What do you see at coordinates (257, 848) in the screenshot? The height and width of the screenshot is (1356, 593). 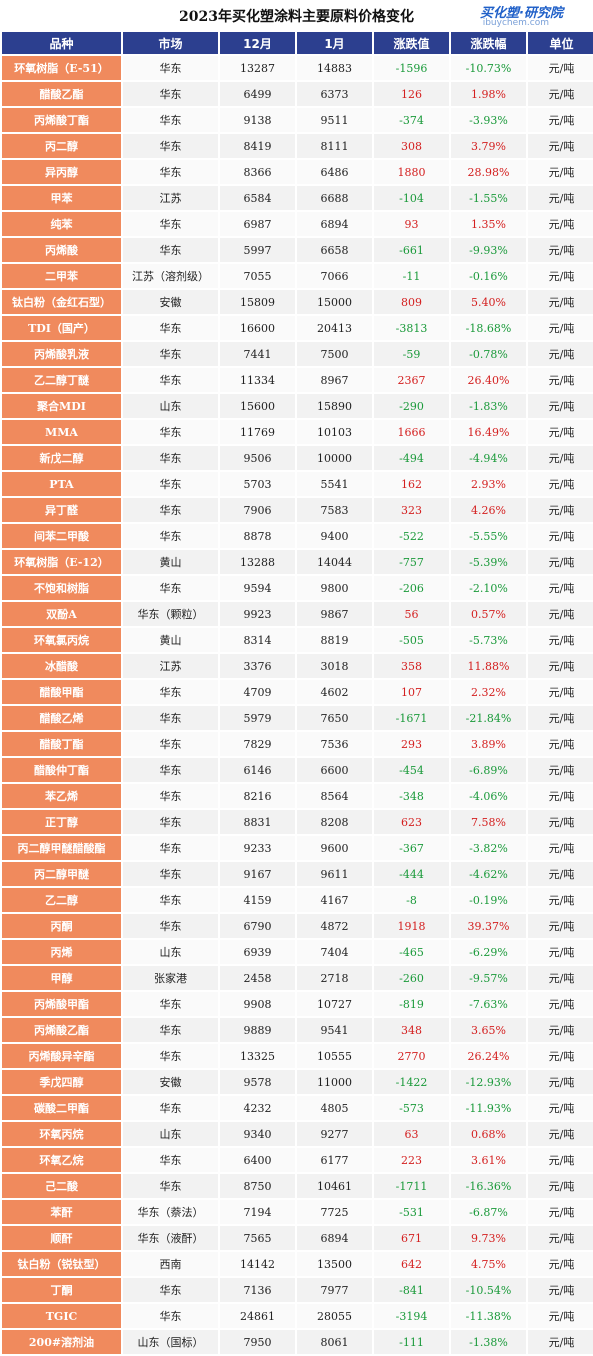 I see `cell-dec: 9233` at bounding box center [257, 848].